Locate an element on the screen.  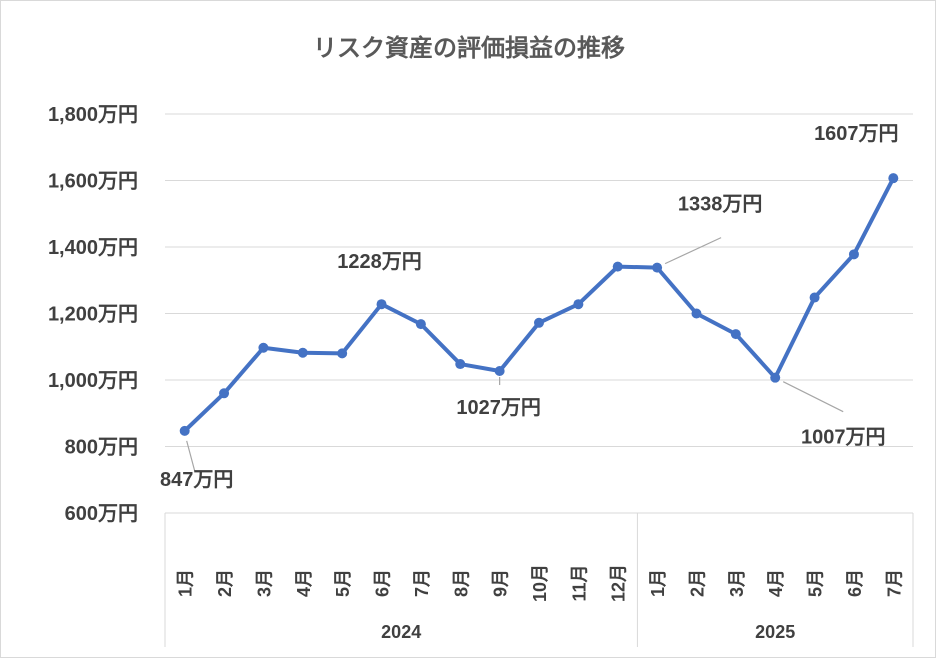
x-group-label: 2025 is located at coordinates (775, 632).